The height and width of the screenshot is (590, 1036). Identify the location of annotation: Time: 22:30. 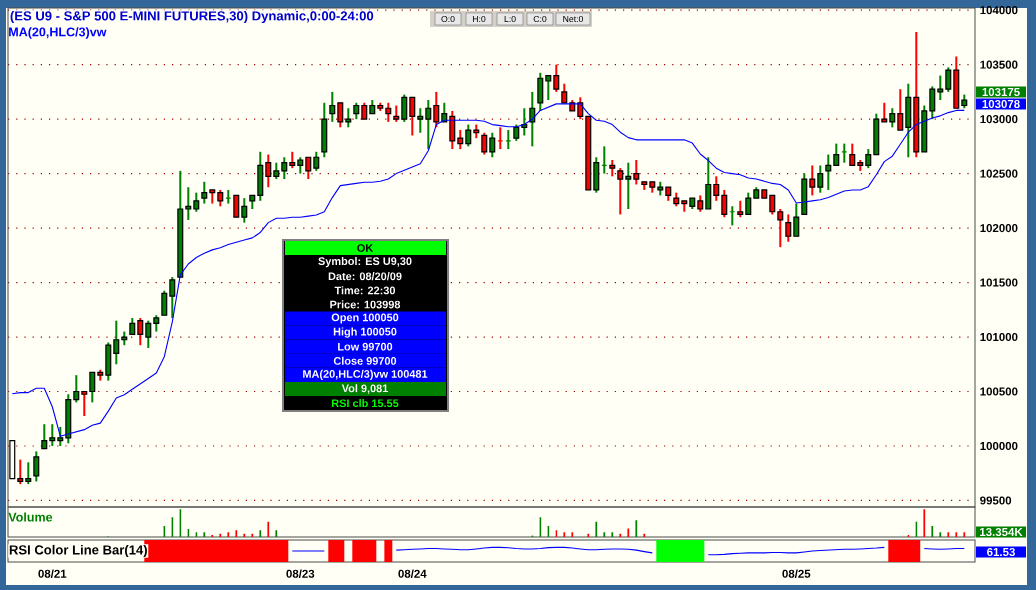
(365, 290).